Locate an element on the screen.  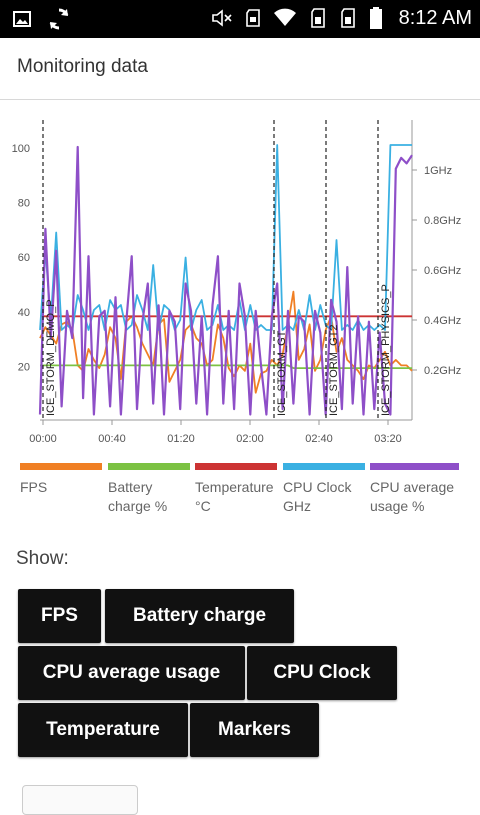
battery-icon is located at coordinates (375, 18).